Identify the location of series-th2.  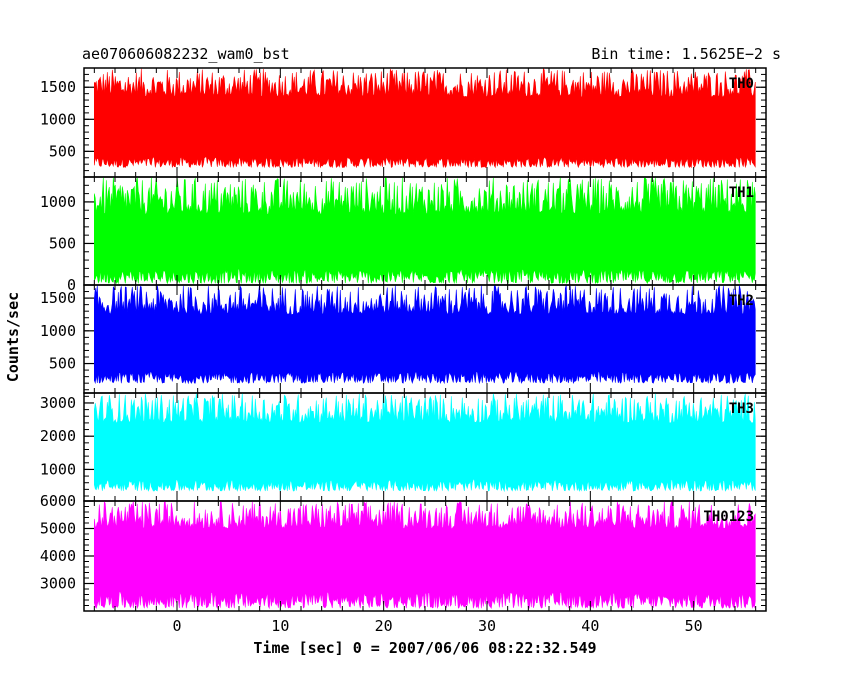
(425, 334).